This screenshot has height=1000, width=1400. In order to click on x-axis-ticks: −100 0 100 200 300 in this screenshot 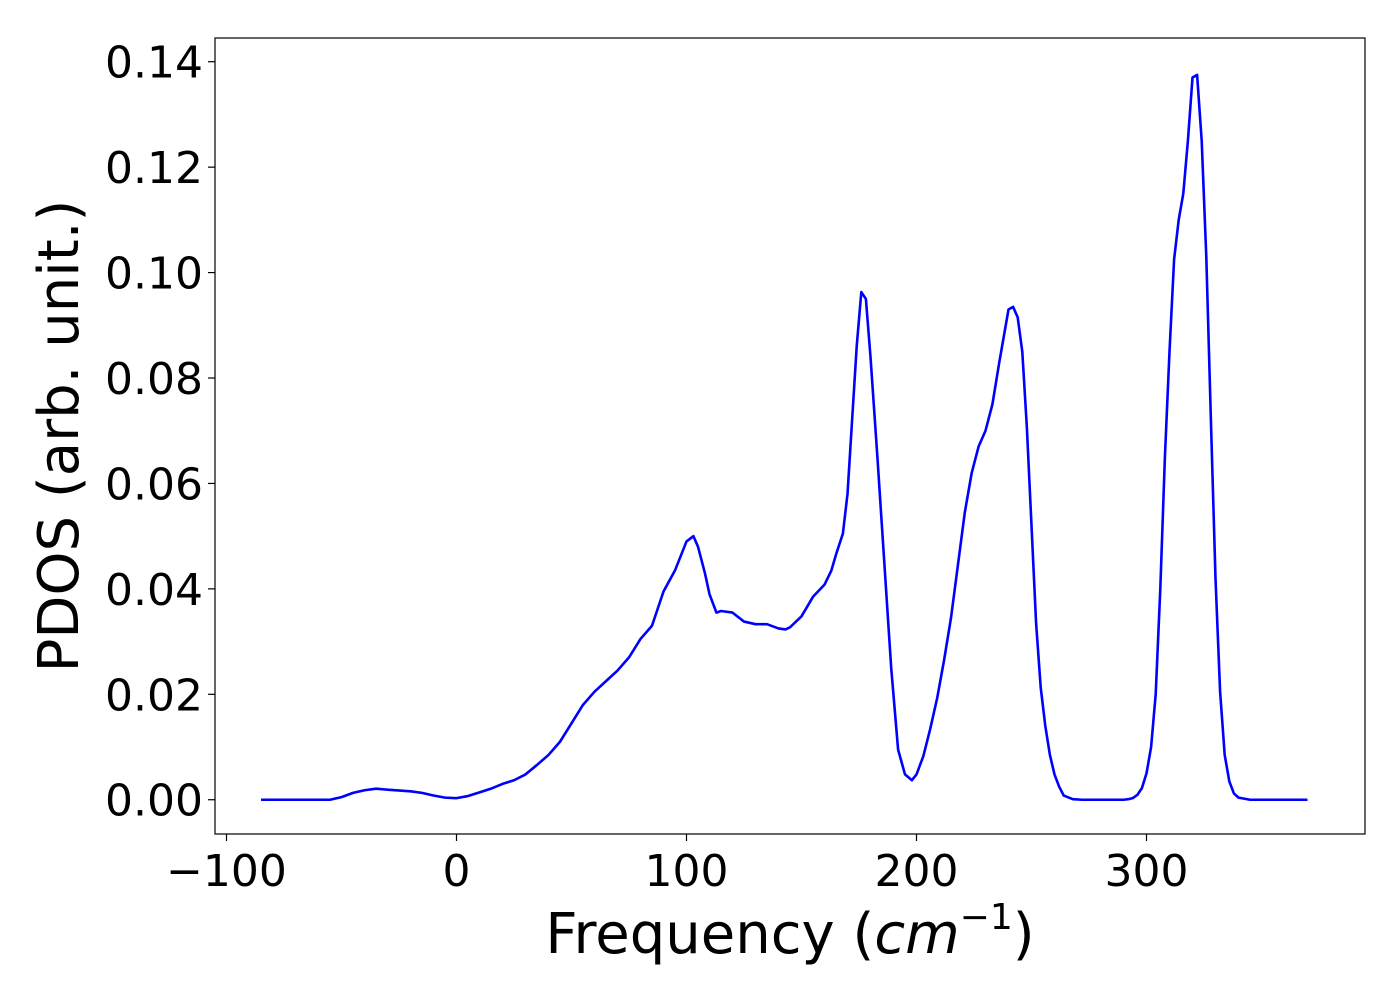, I will do `click(677, 865)`.